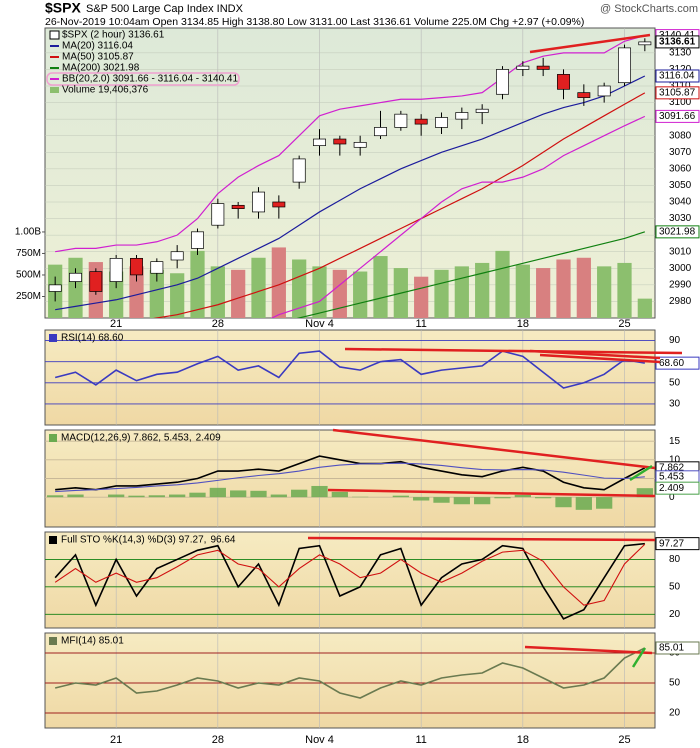 Image resolution: width=700 pixels, height=748 pixels. What do you see at coordinates (675, 683) in the screenshot?
I see `y-tick-label: 50` at bounding box center [675, 683].